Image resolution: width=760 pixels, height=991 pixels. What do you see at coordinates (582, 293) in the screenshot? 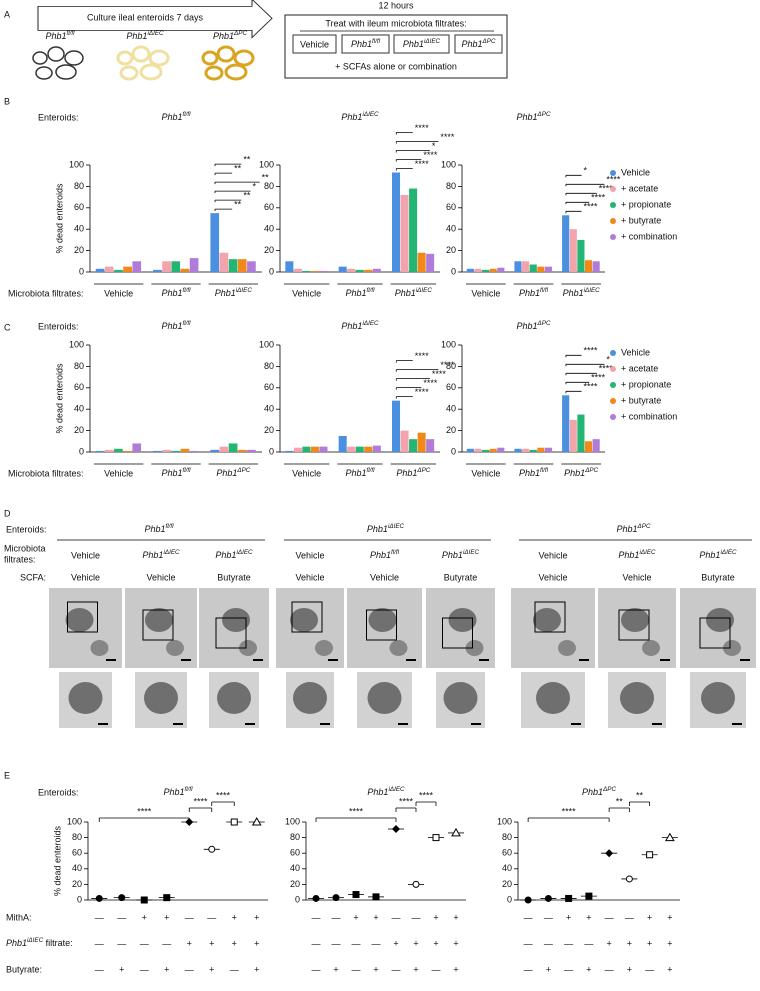
I see `x-group-label: Phb1iΔIEC` at bounding box center [582, 293].